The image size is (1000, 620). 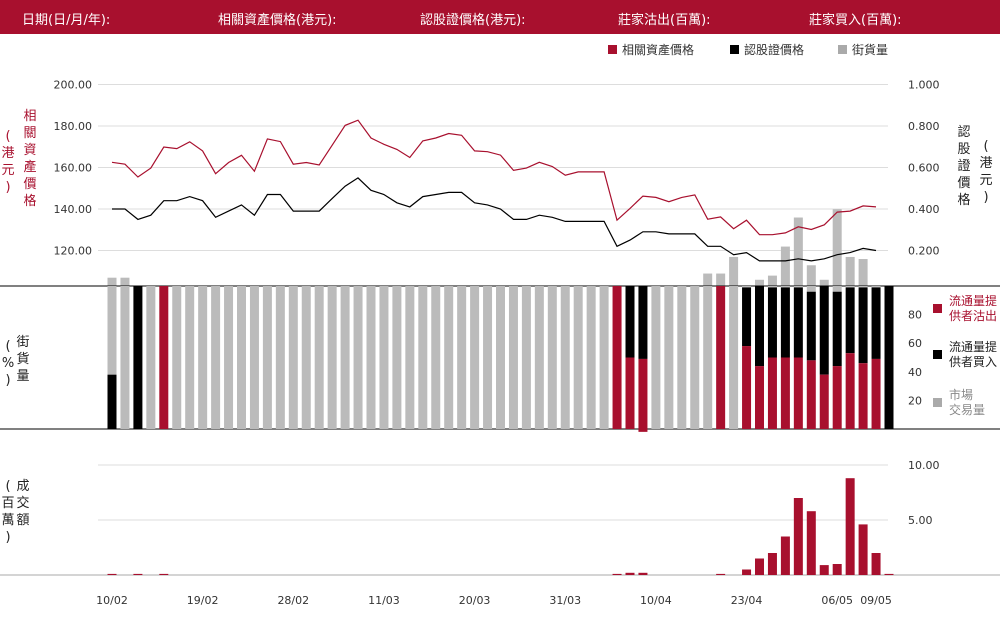 I want to click on mid-legend-label: 供者沽出, so click(x=973, y=316).